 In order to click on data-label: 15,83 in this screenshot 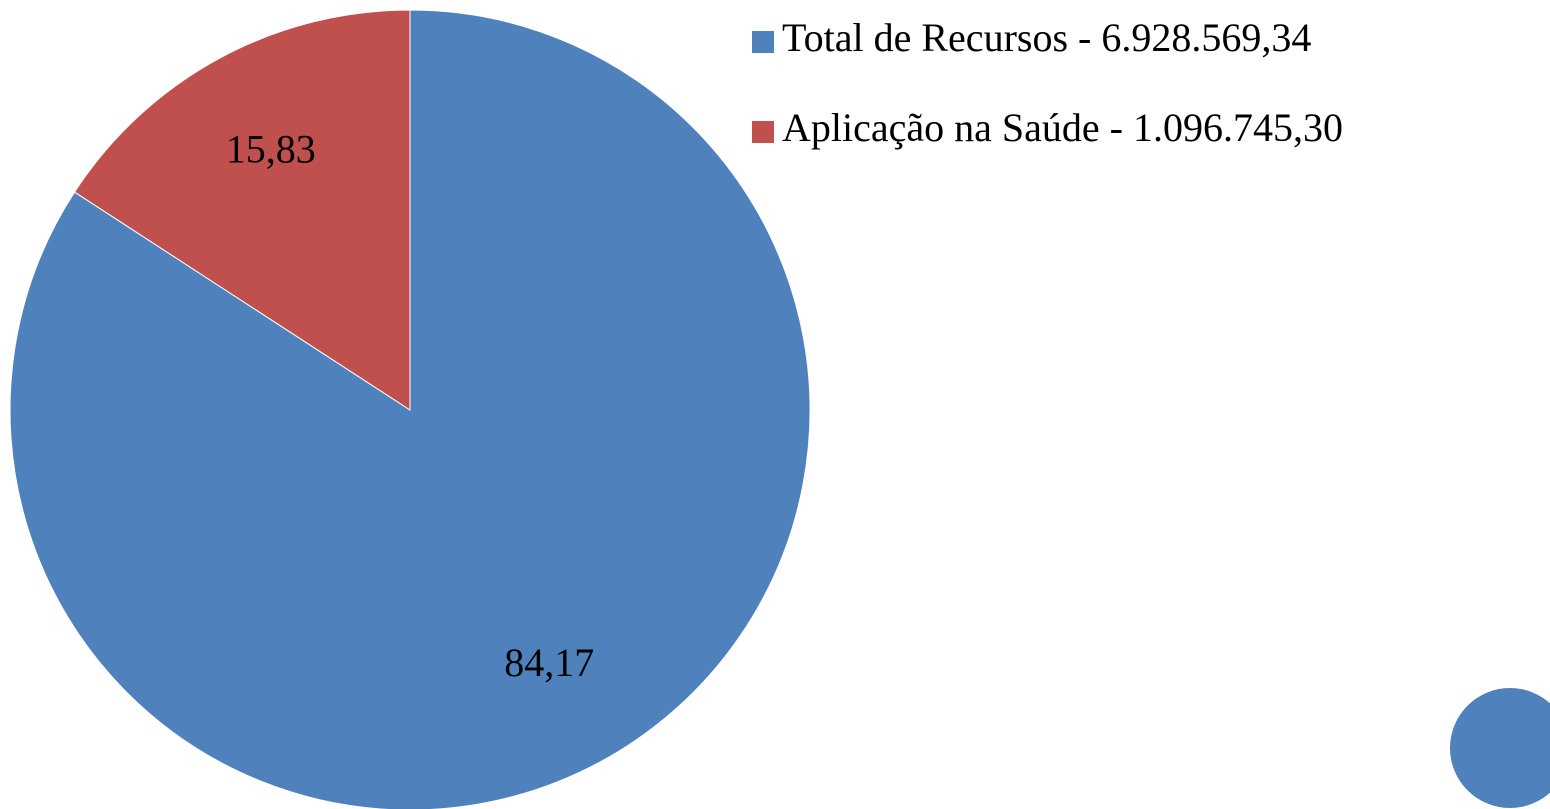, I will do `click(271, 149)`.